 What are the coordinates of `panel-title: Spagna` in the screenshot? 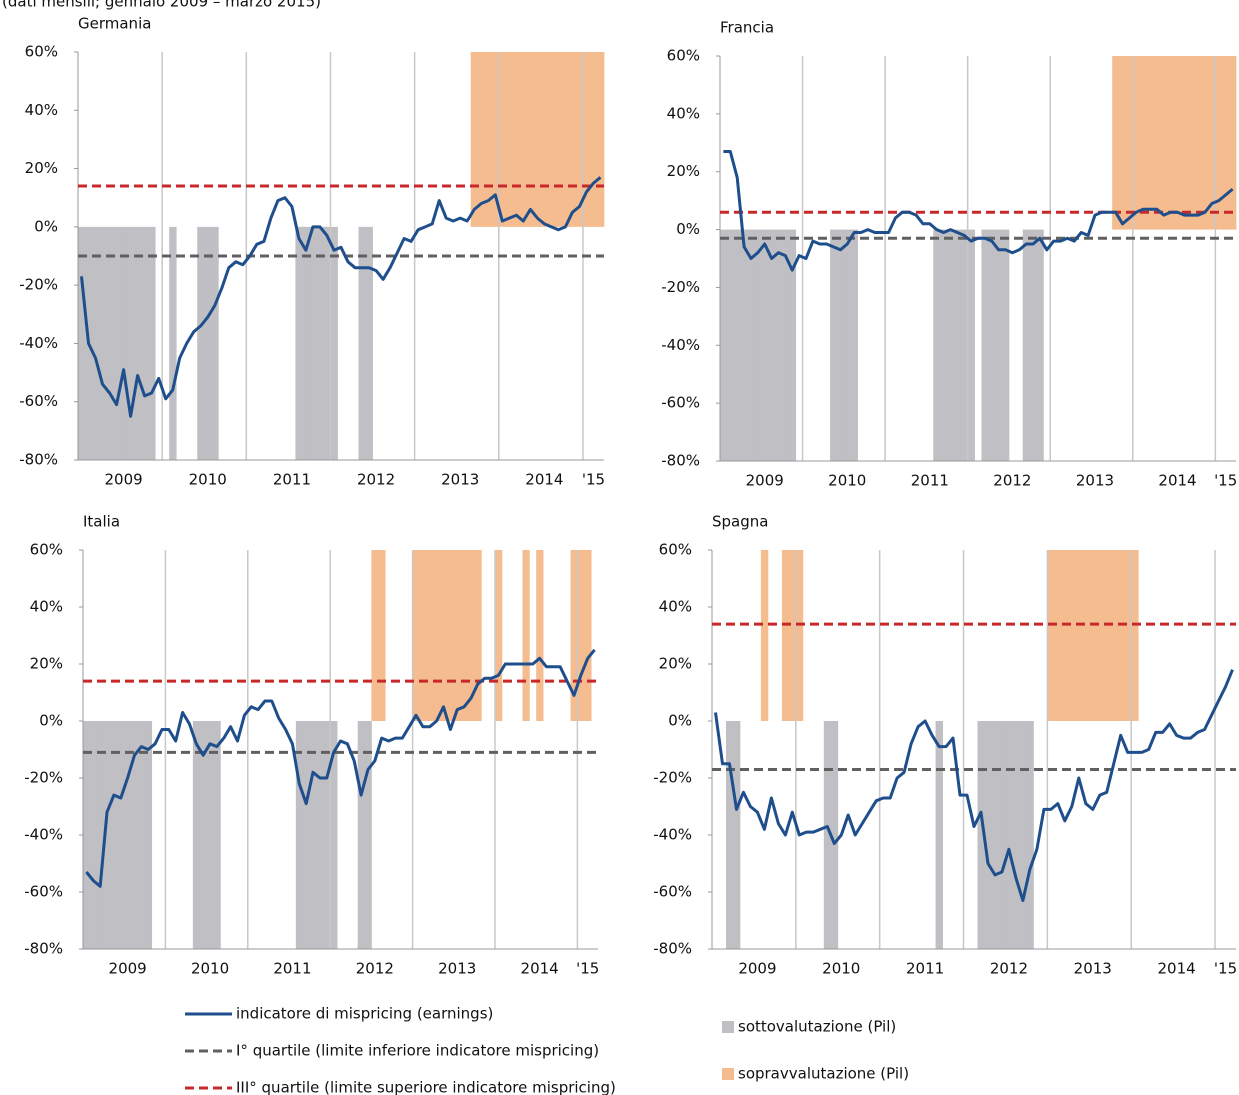 It's located at (740, 522).